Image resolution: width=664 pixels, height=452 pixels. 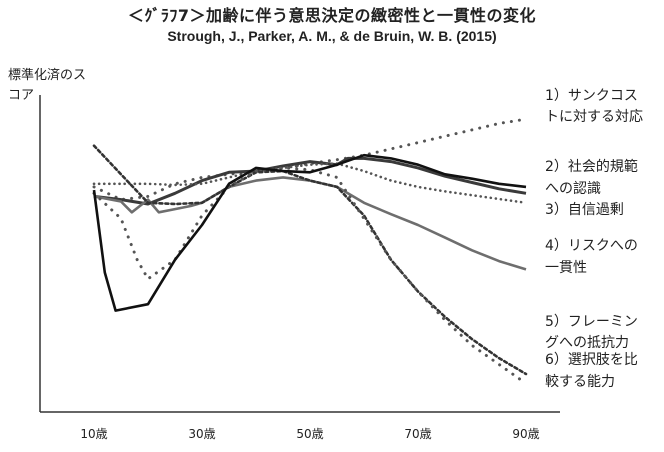 I want to click on x-tick-label: 90歳, so click(x=525, y=434).